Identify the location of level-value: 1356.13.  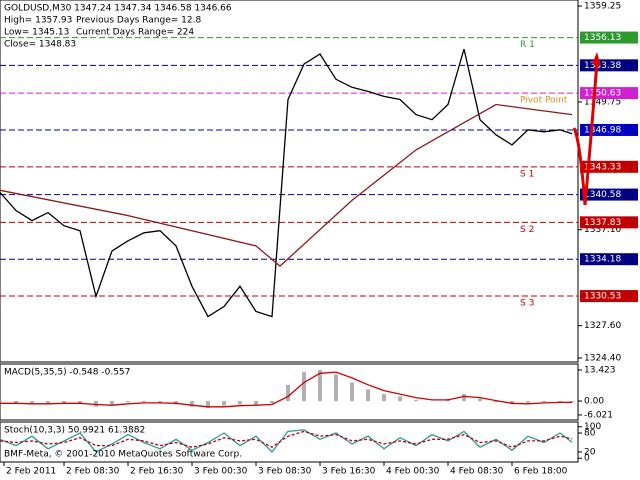
(602, 38).